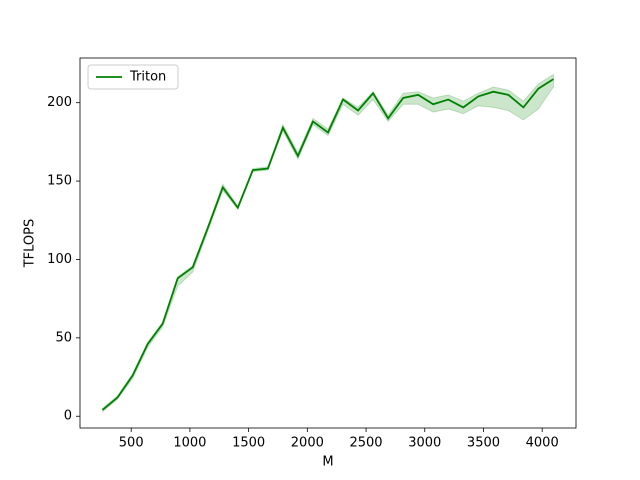 Image resolution: width=640 pixels, height=480 pixels. Describe the element at coordinates (59, 102) in the screenshot. I see `y-tick-label: 200` at that location.